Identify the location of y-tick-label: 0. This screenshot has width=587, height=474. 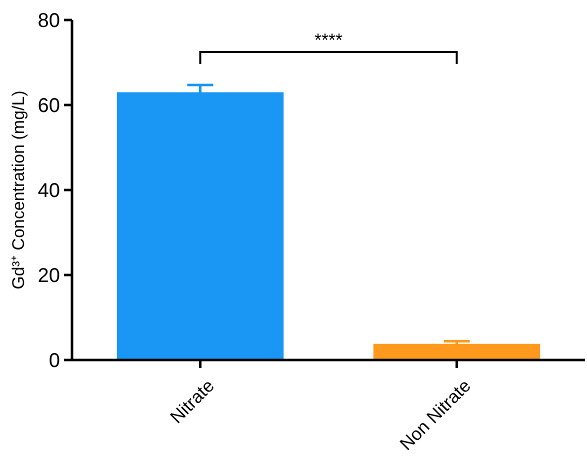
(54, 361).